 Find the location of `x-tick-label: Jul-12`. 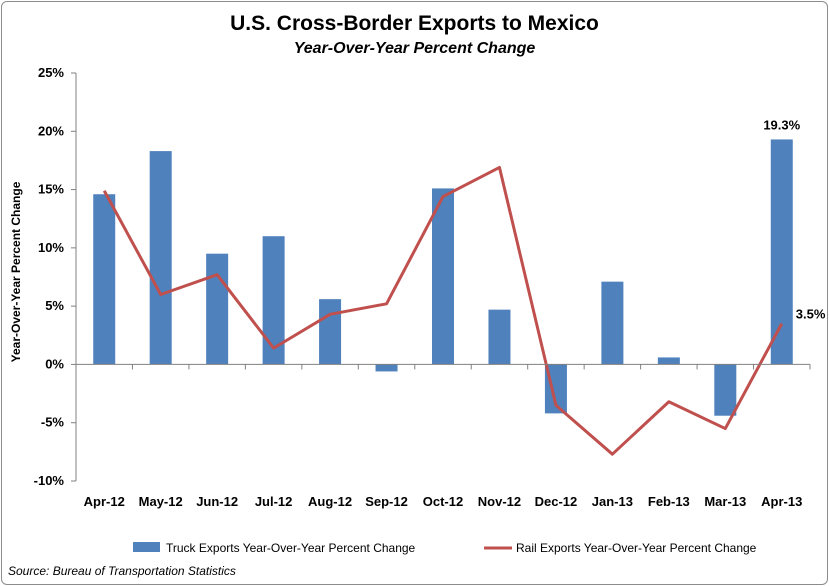

x-tick-label: Jul-12 is located at coordinates (274, 501).